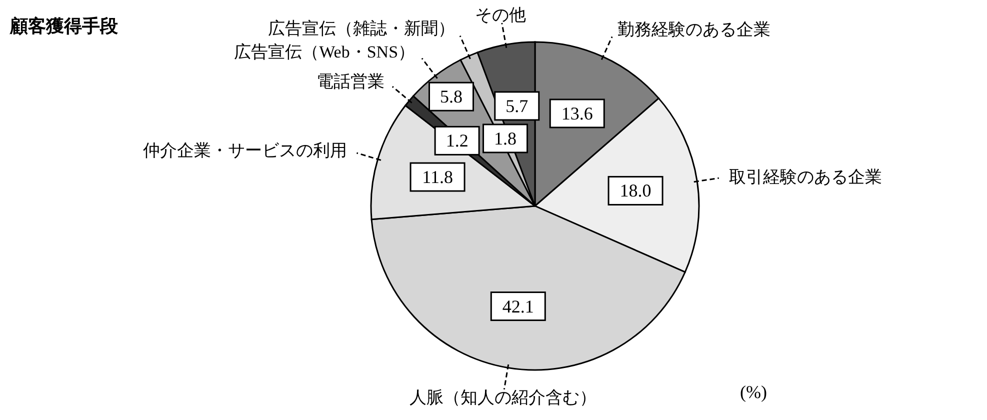  I want to click on slice-label: その他, so click(500, 15).